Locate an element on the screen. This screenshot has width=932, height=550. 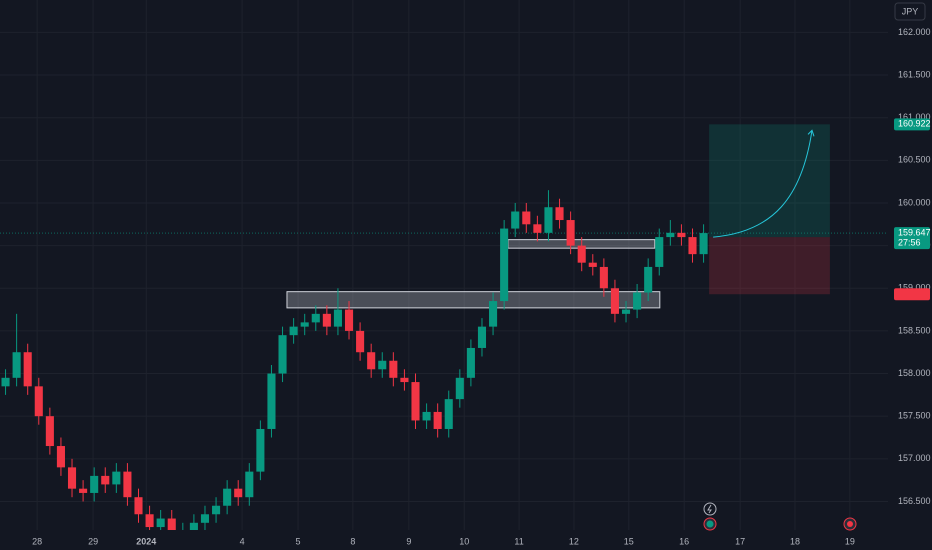
currency-label: JPY is located at coordinates (910, 11).